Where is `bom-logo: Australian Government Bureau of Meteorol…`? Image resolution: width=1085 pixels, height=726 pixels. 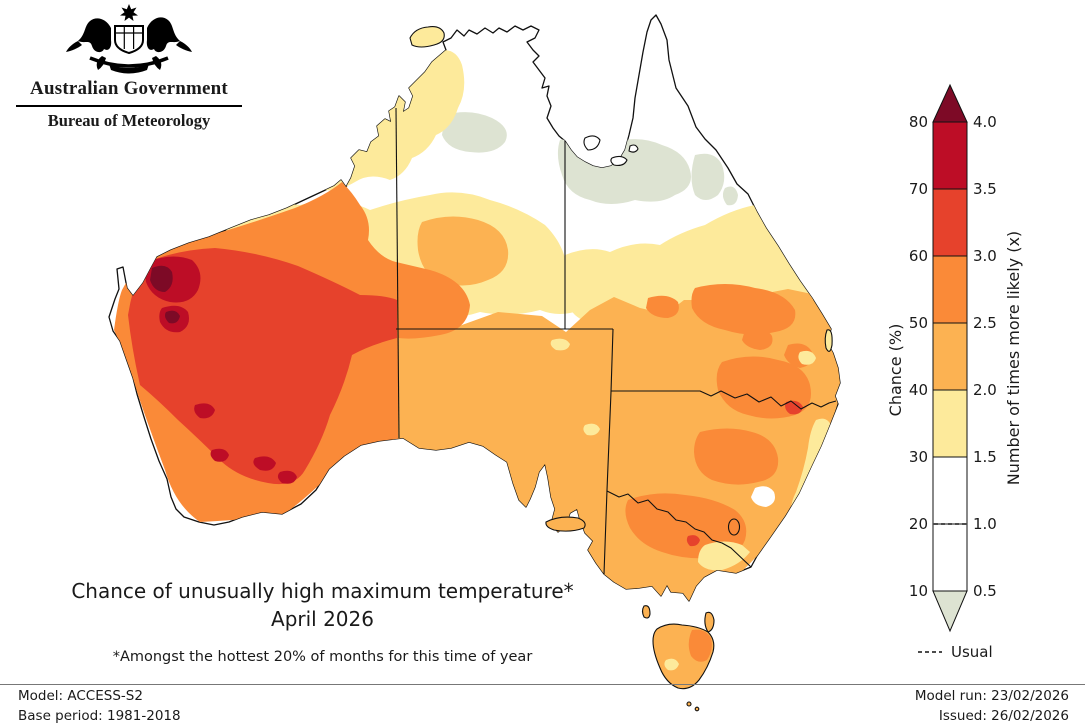
bom-logo: Australian Government Bureau of Meteorol… is located at coordinates (129, 67).